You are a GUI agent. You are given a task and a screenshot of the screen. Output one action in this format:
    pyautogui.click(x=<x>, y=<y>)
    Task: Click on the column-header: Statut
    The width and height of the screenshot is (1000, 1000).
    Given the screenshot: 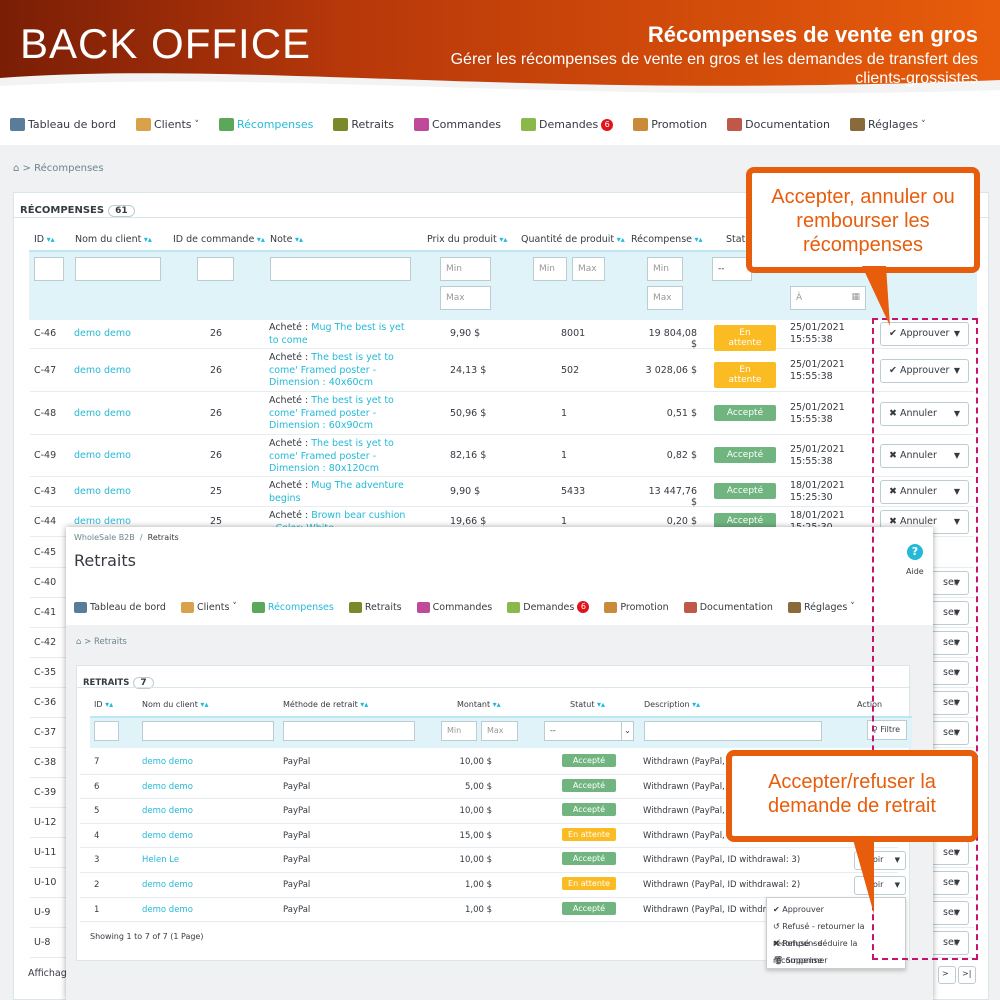 What is the action you would take?
    pyautogui.click(x=740, y=239)
    